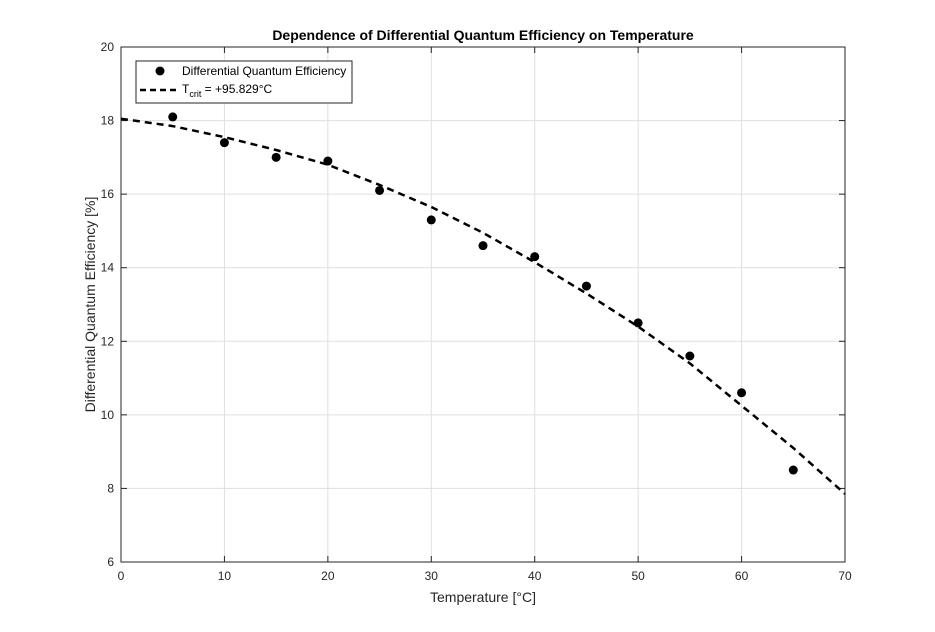 The image size is (935, 632). Describe the element at coordinates (638, 576) in the screenshot. I see `x-tick-label: 50` at that location.